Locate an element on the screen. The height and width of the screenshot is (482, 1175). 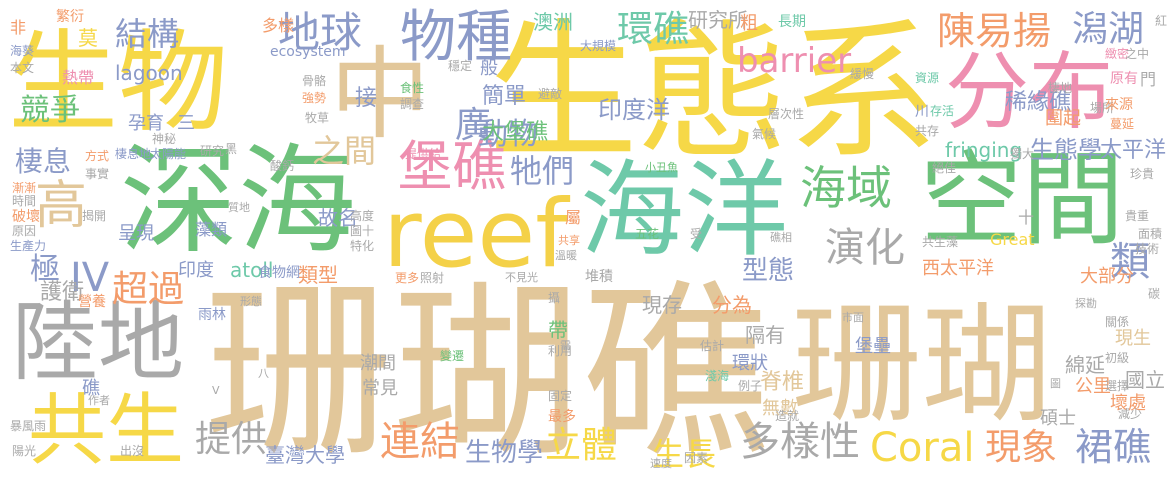
word-coral-en: Coral is located at coordinates (922, 448).